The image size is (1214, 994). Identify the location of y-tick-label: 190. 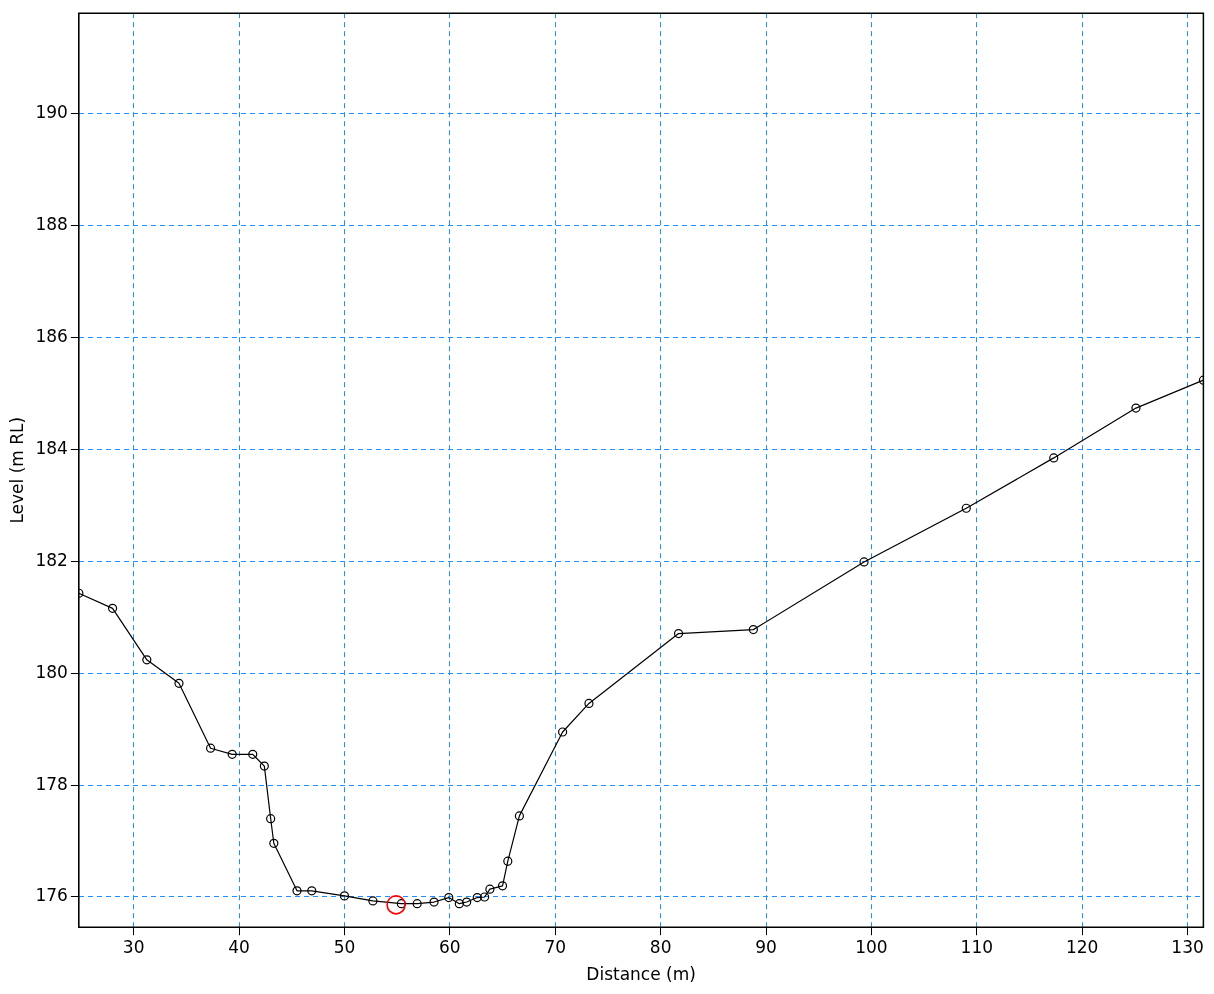
(51, 112).